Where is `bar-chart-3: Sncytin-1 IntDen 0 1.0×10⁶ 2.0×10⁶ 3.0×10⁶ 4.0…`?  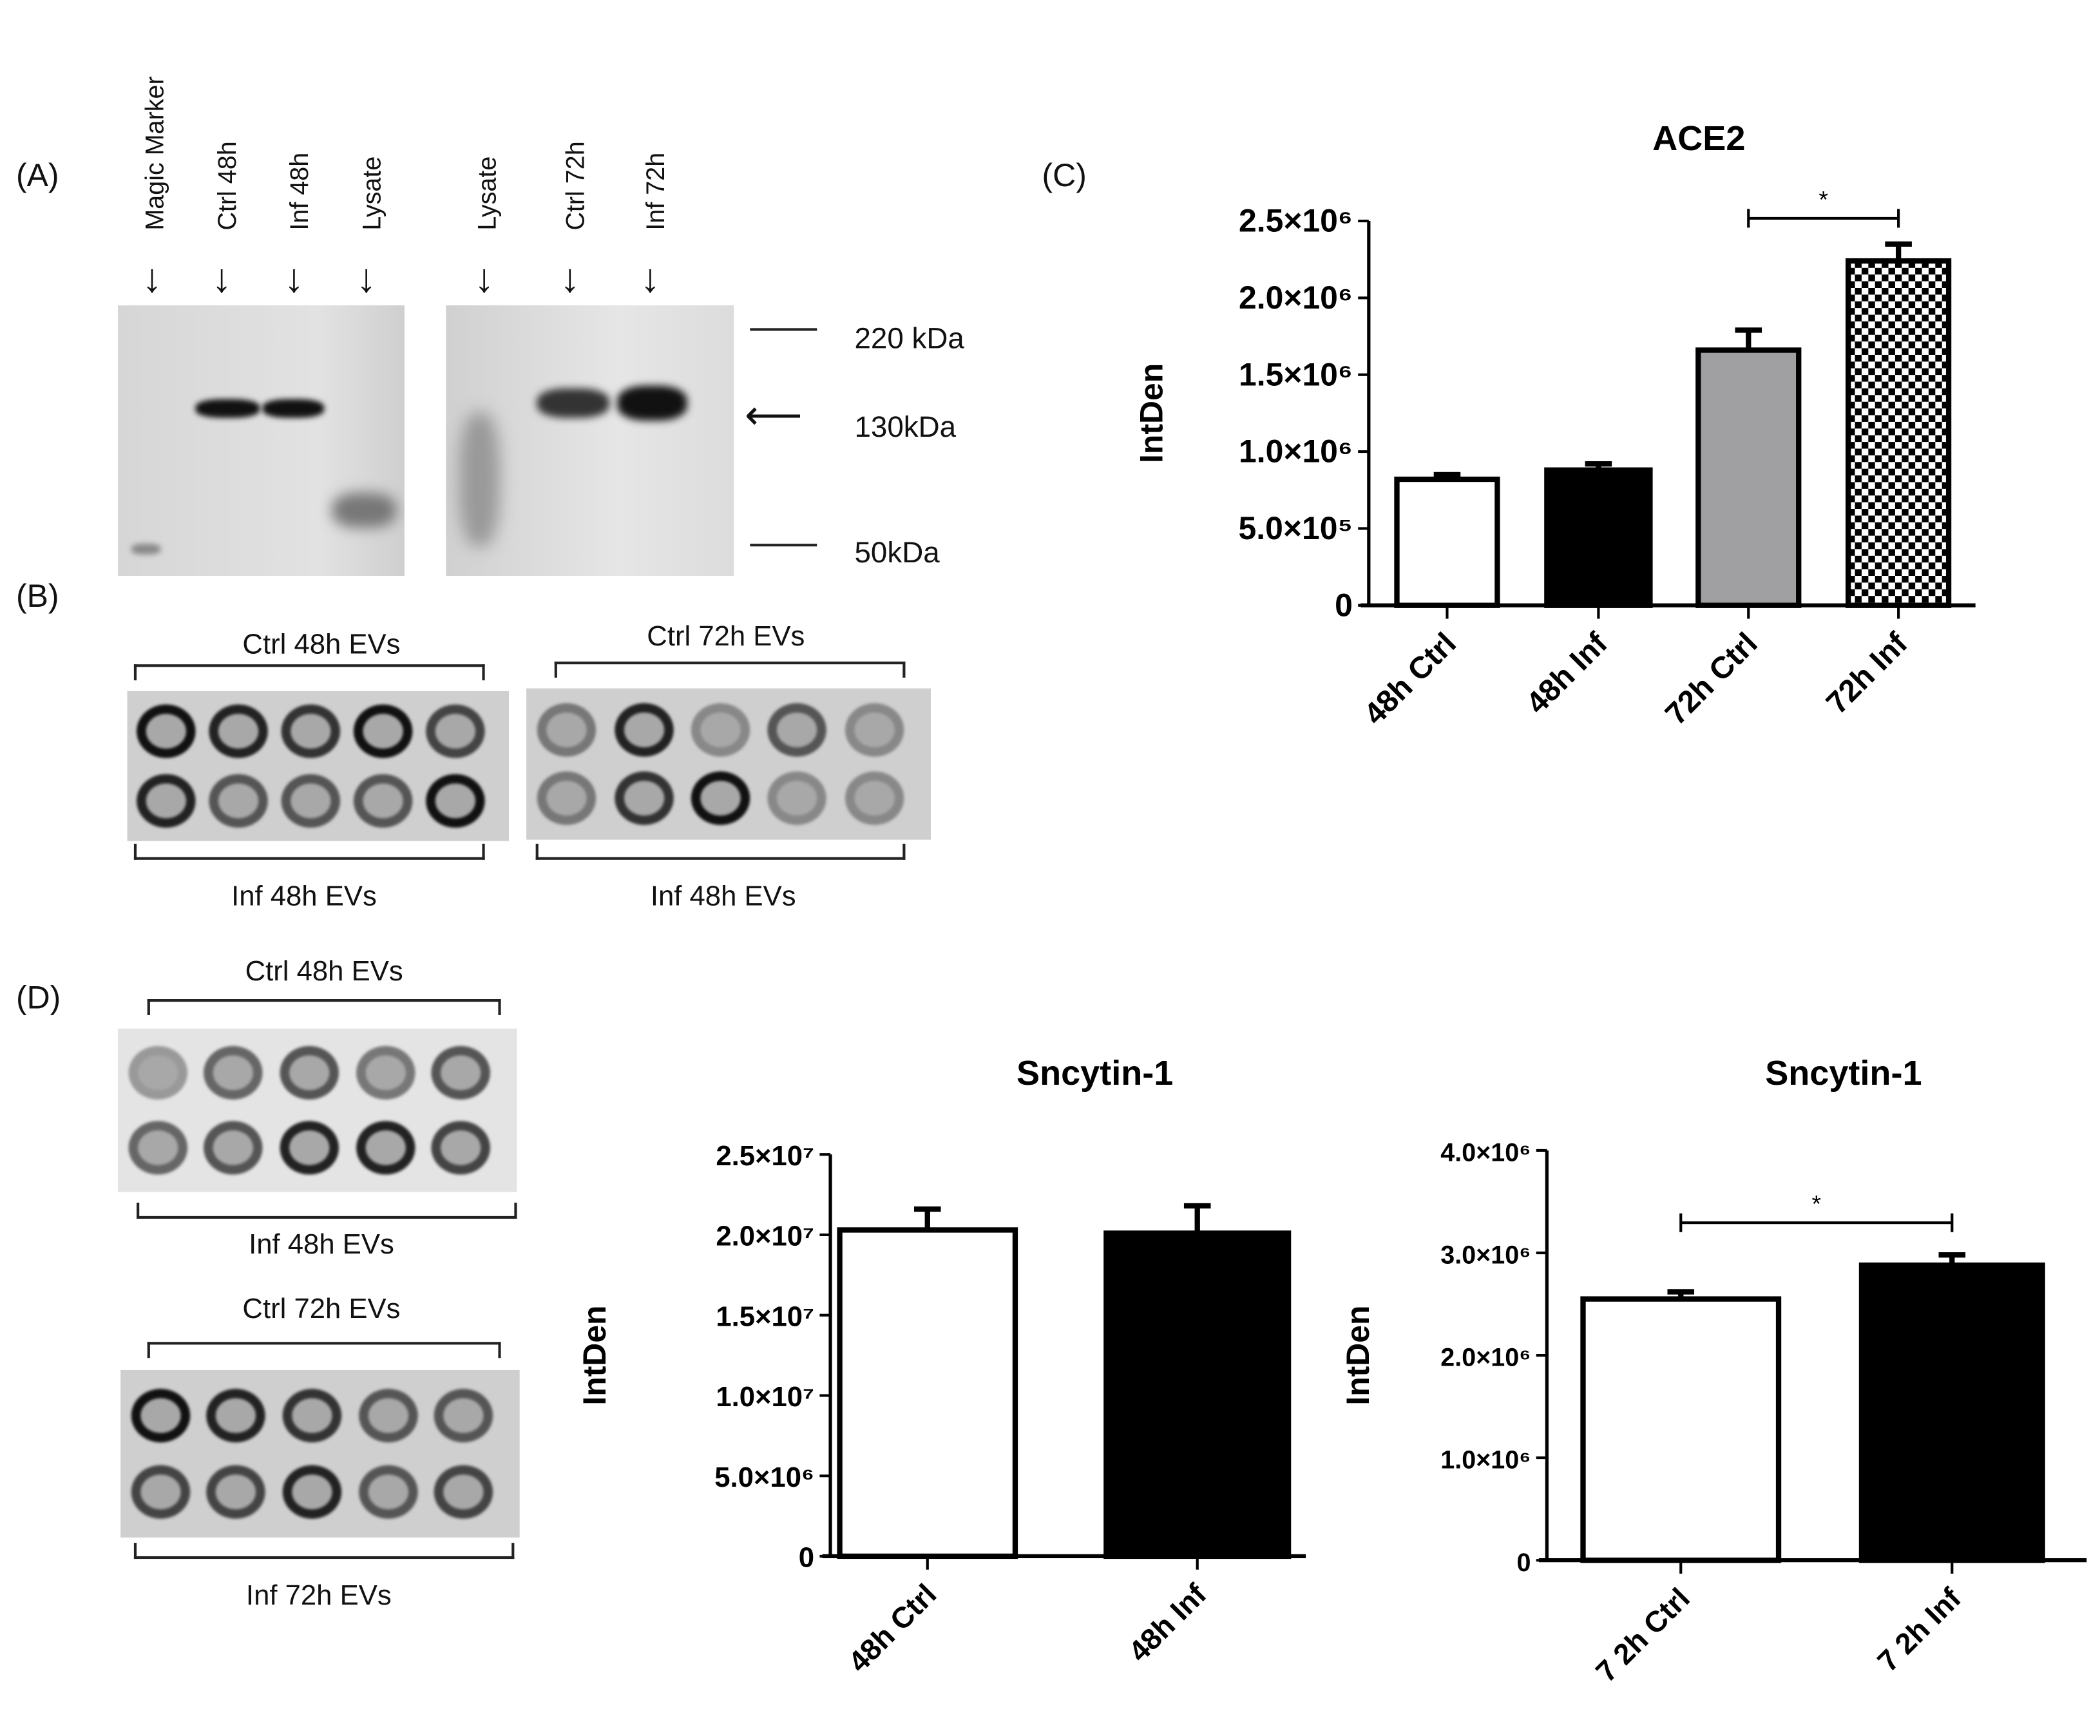
bar-chart-3: Sncytin-1 IntDen 0 1.0×10⁶ 2.0×10⁶ 3.0×10⁶ 4.0… is located at coordinates (1713, 1371).